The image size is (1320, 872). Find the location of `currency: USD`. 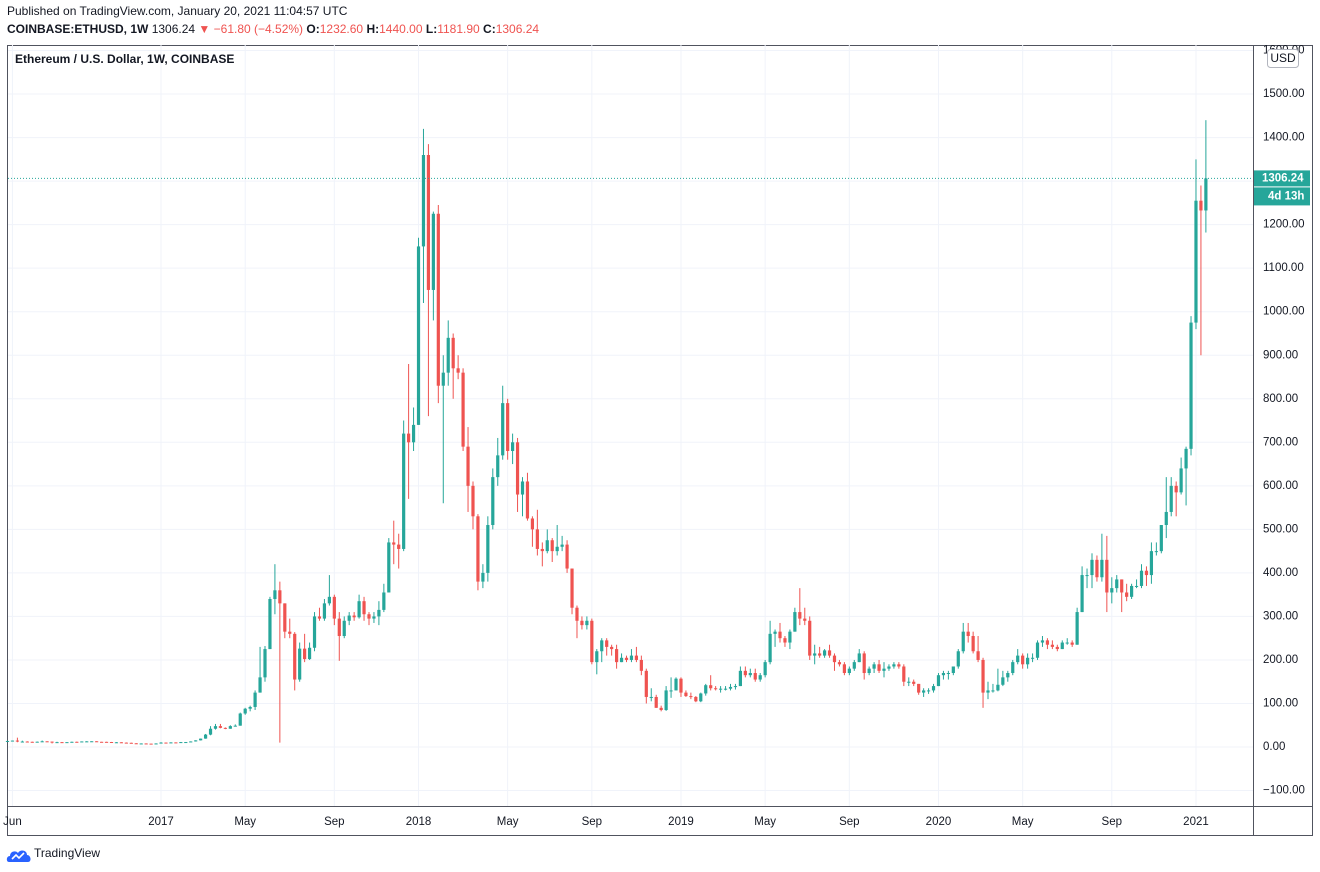

currency: USD is located at coordinates (1283, 58).